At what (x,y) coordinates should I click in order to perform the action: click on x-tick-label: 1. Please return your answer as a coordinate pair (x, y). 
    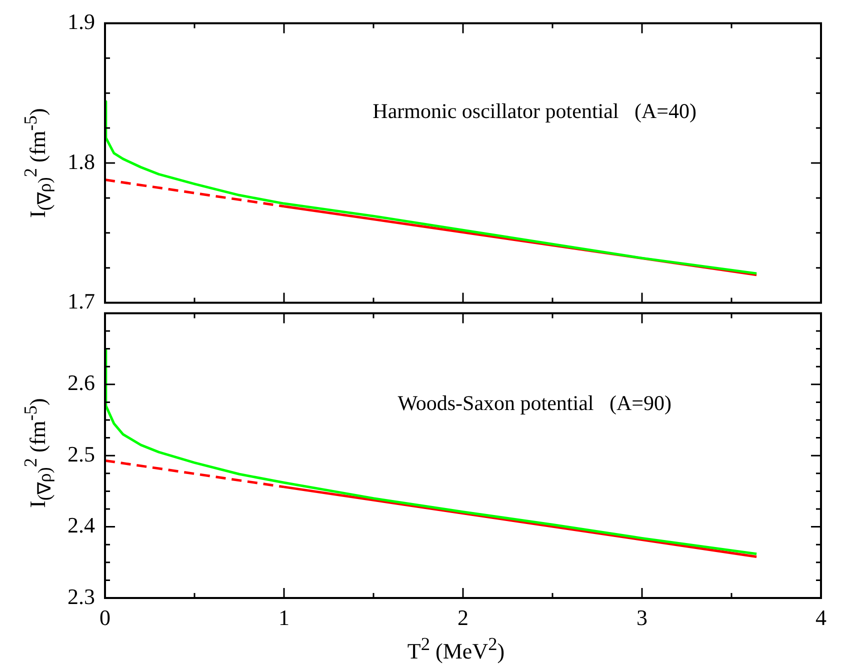
    Looking at the image, I should click on (284, 617).